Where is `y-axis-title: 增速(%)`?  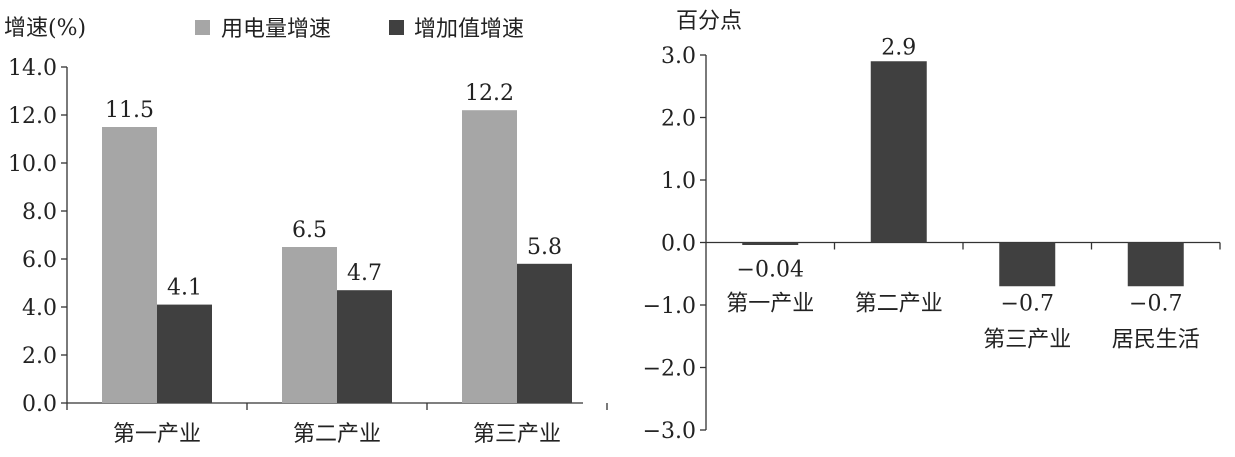 y-axis-title: 增速(%) is located at coordinates (45, 28).